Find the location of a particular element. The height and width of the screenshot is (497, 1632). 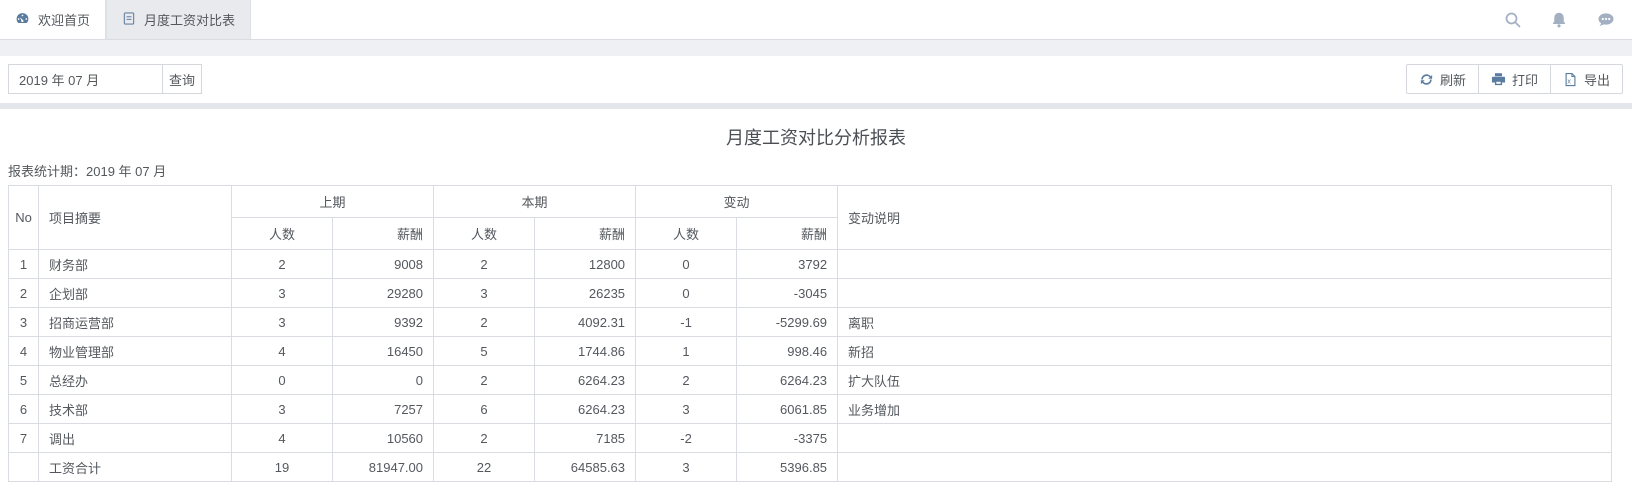

cell-note: 扩大队伍 is located at coordinates (1224, 380).